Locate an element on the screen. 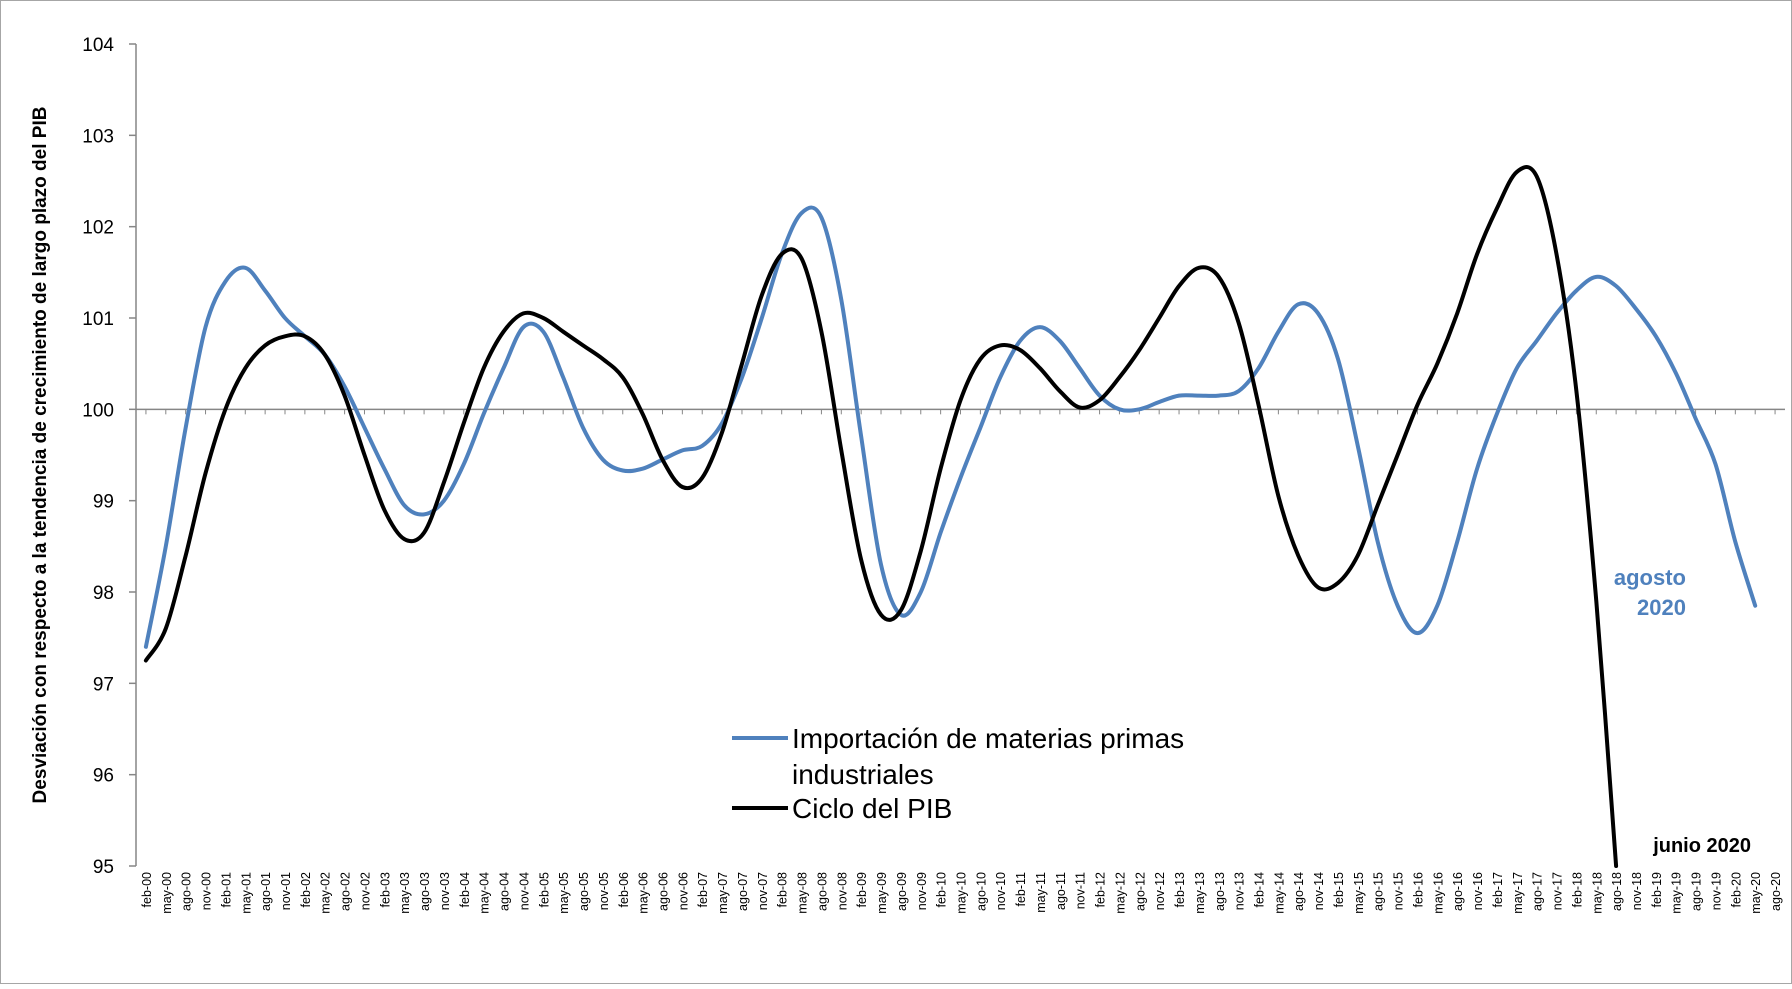 This screenshot has width=1792, height=989. x-tick-label: ago-09 is located at coordinates (902, 891).